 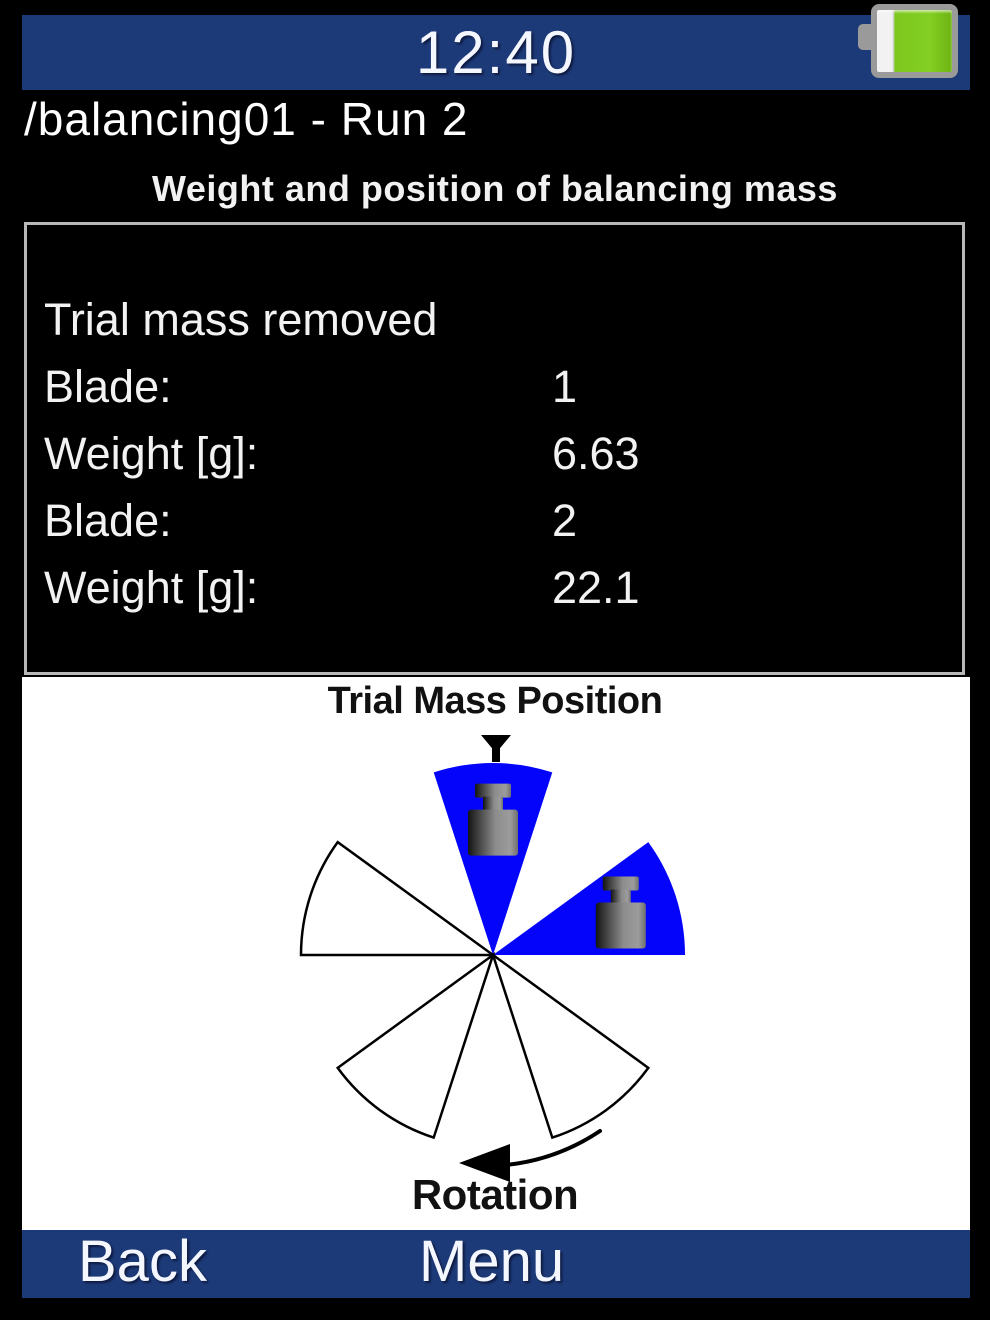 What do you see at coordinates (495, 188) in the screenshot?
I see `page-subtitle: Weight and position of balancing mass` at bounding box center [495, 188].